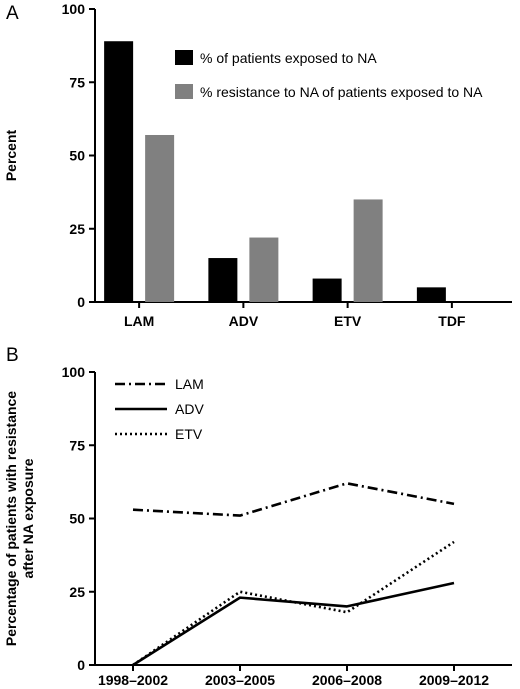 The width and height of the screenshot is (520, 689). I want to click on b-y-tick-label: 75, so click(77, 445).